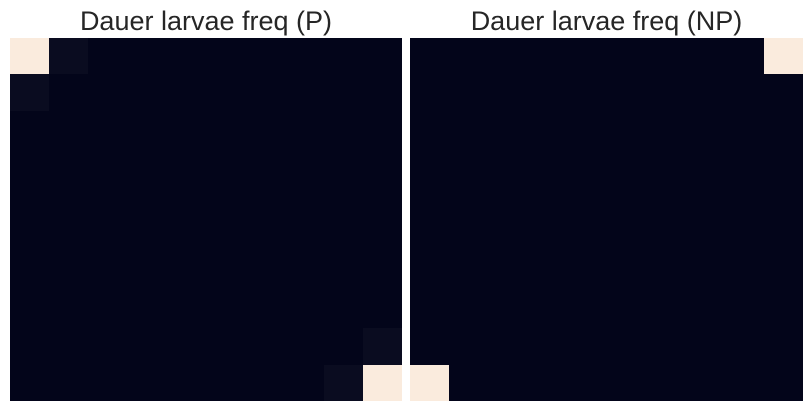  Describe the element at coordinates (206, 21) in the screenshot. I see `chart-title-p: Dauer larvae freq (P)` at that location.